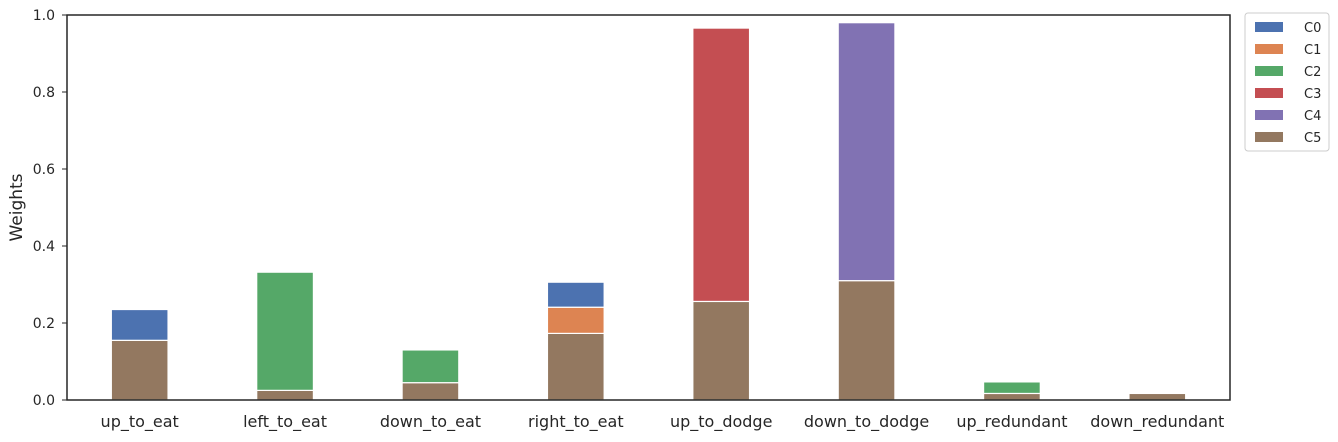 The image size is (1338, 442). I want to click on x-tick-label: left_to_eat, so click(285, 422).